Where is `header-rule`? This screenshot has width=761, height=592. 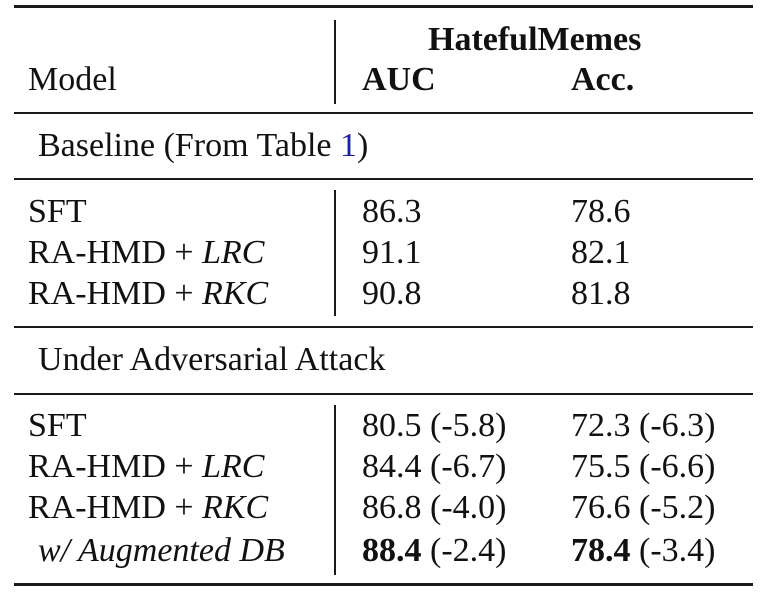 header-rule is located at coordinates (383, 113).